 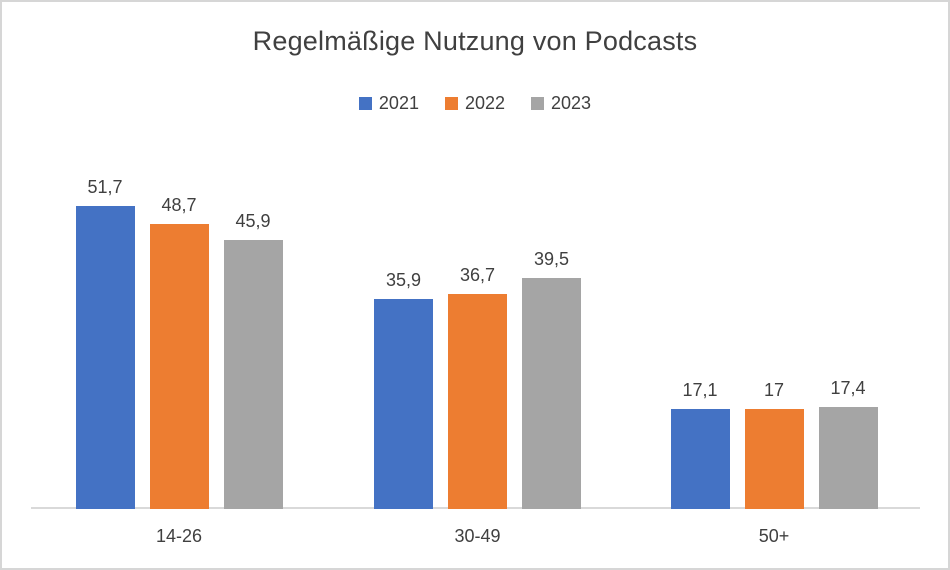 What do you see at coordinates (475, 41) in the screenshot?
I see `chart-title: Regelmäßige Nutzung von Podcasts` at bounding box center [475, 41].